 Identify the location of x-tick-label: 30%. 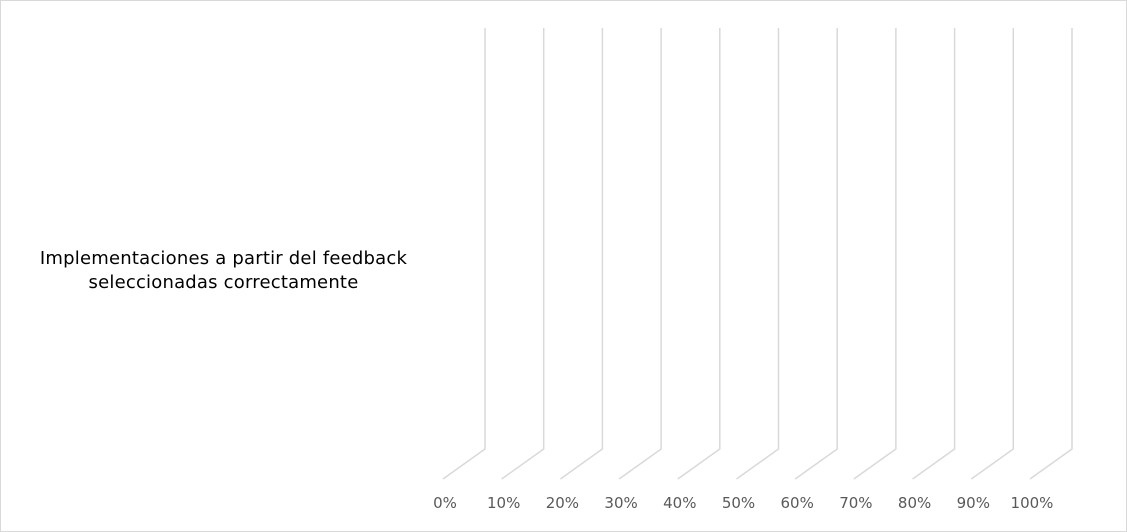
(620, 503).